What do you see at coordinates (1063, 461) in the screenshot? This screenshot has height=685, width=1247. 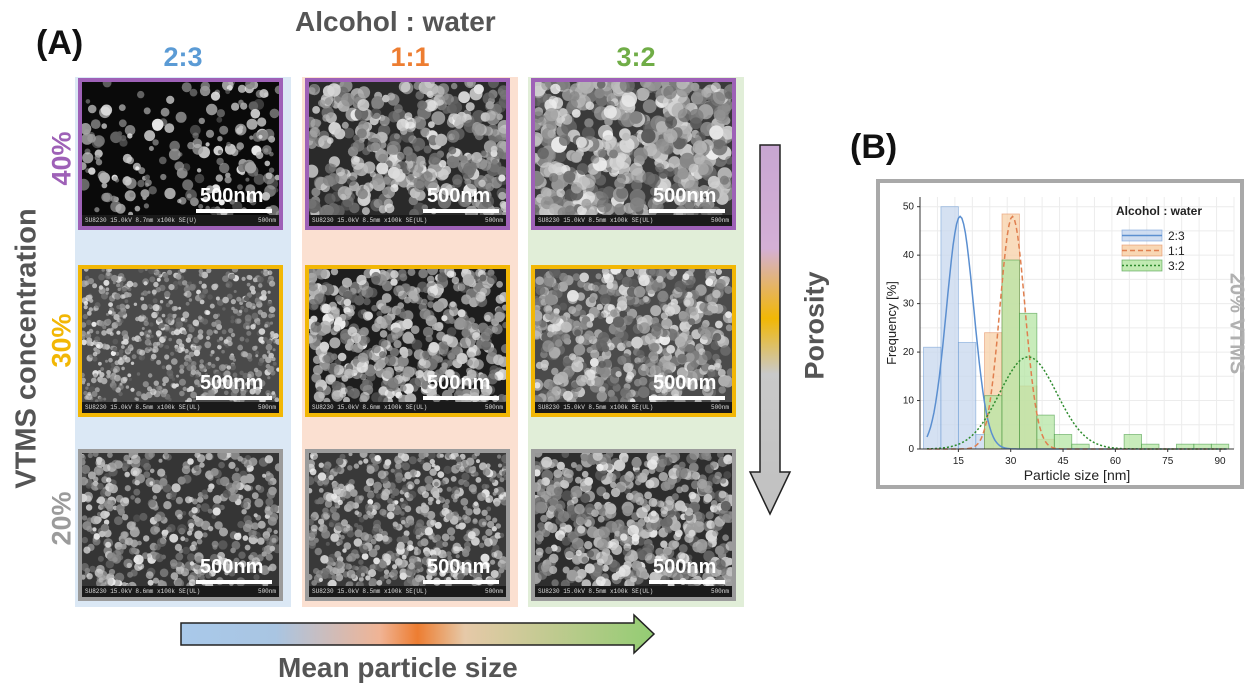 I see `x-tick-label: 45` at bounding box center [1063, 461].